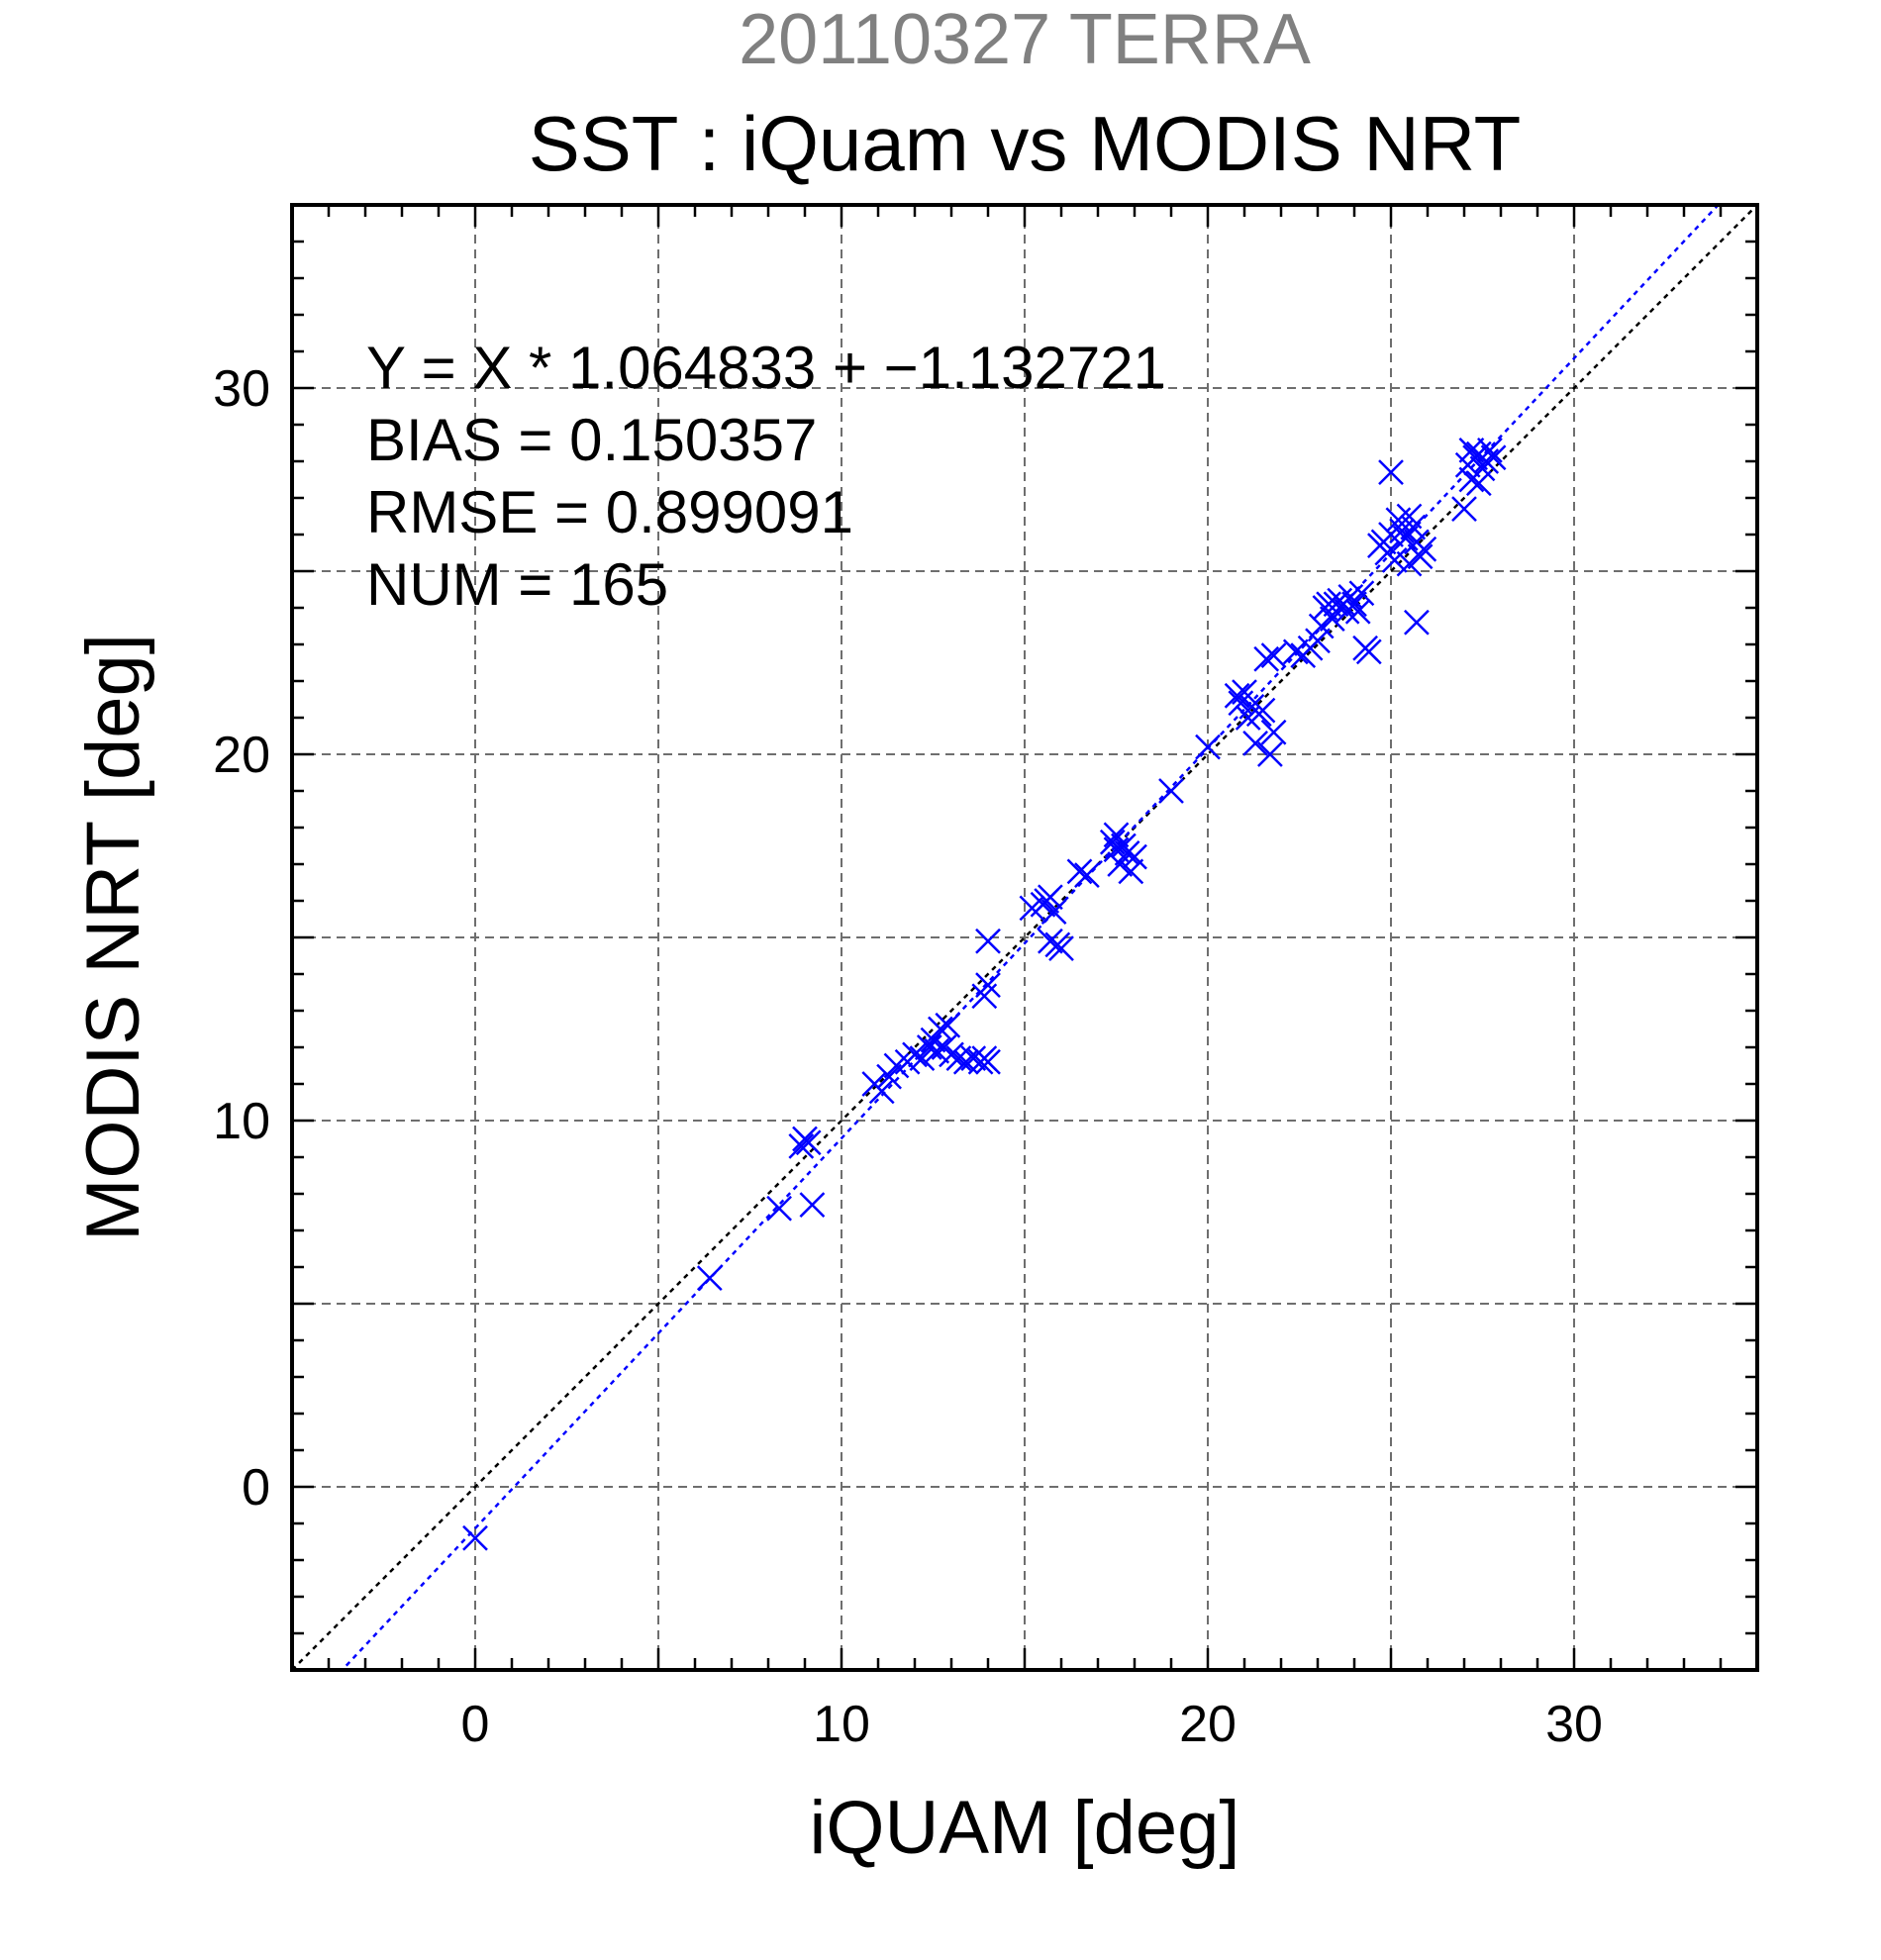  Describe the element at coordinates (242, 389) in the screenshot. I see `y-tick-label: 30` at that location.